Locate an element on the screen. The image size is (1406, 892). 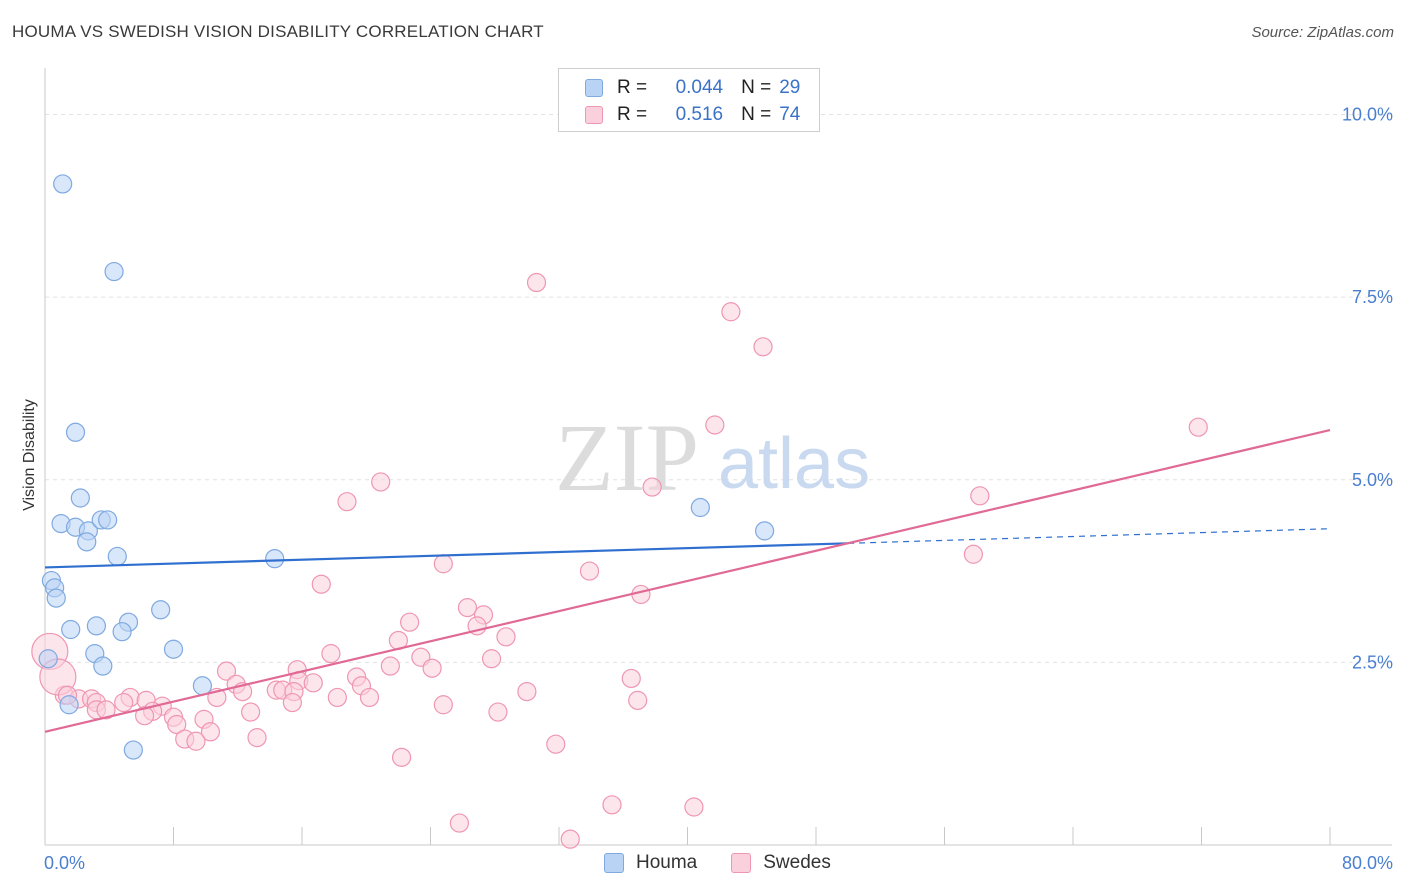
watermark: ZIP atlas is located at coordinates (712, 457).